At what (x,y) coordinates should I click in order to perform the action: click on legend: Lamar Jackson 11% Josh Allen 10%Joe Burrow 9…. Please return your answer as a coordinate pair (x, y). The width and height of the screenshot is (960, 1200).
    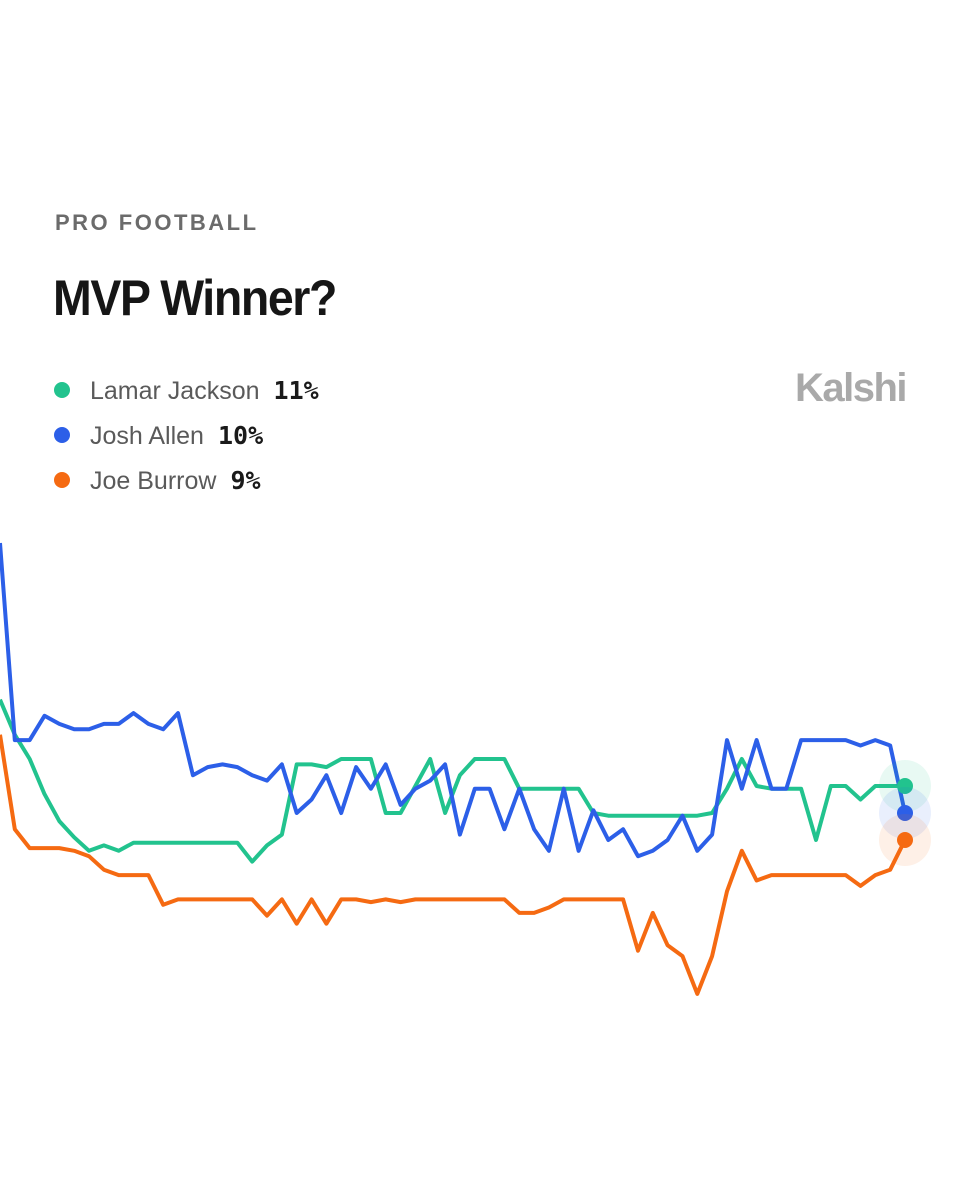
    Looking at the image, I should click on (186, 435).